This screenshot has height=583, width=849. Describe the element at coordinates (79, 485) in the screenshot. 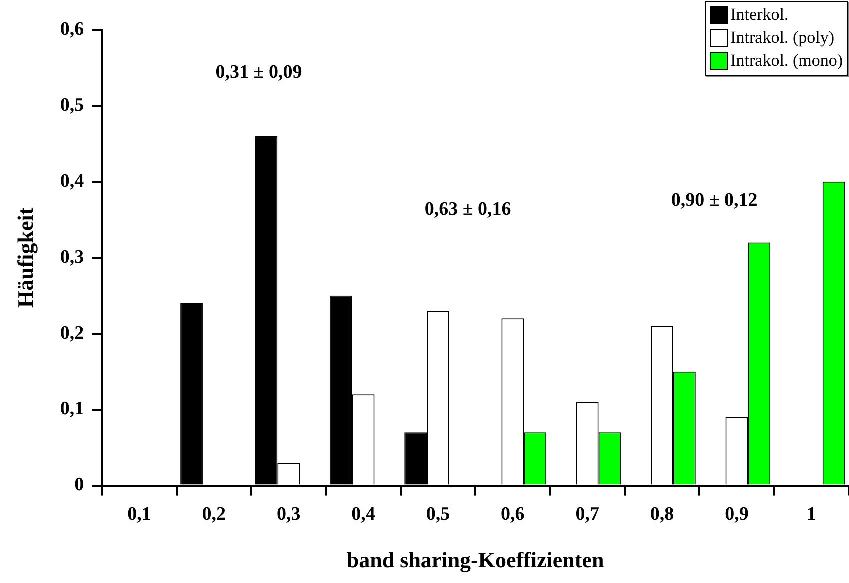

I see `y-tick-label: 0` at that location.